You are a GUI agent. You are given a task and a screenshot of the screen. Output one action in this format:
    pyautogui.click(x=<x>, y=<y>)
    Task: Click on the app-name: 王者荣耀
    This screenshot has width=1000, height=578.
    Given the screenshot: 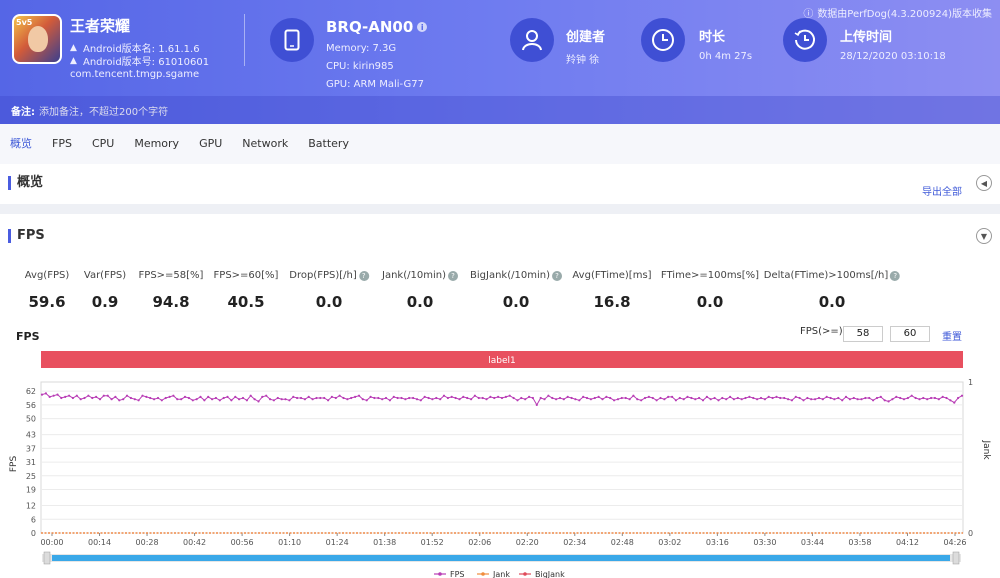 What is the action you would take?
    pyautogui.click(x=100, y=26)
    